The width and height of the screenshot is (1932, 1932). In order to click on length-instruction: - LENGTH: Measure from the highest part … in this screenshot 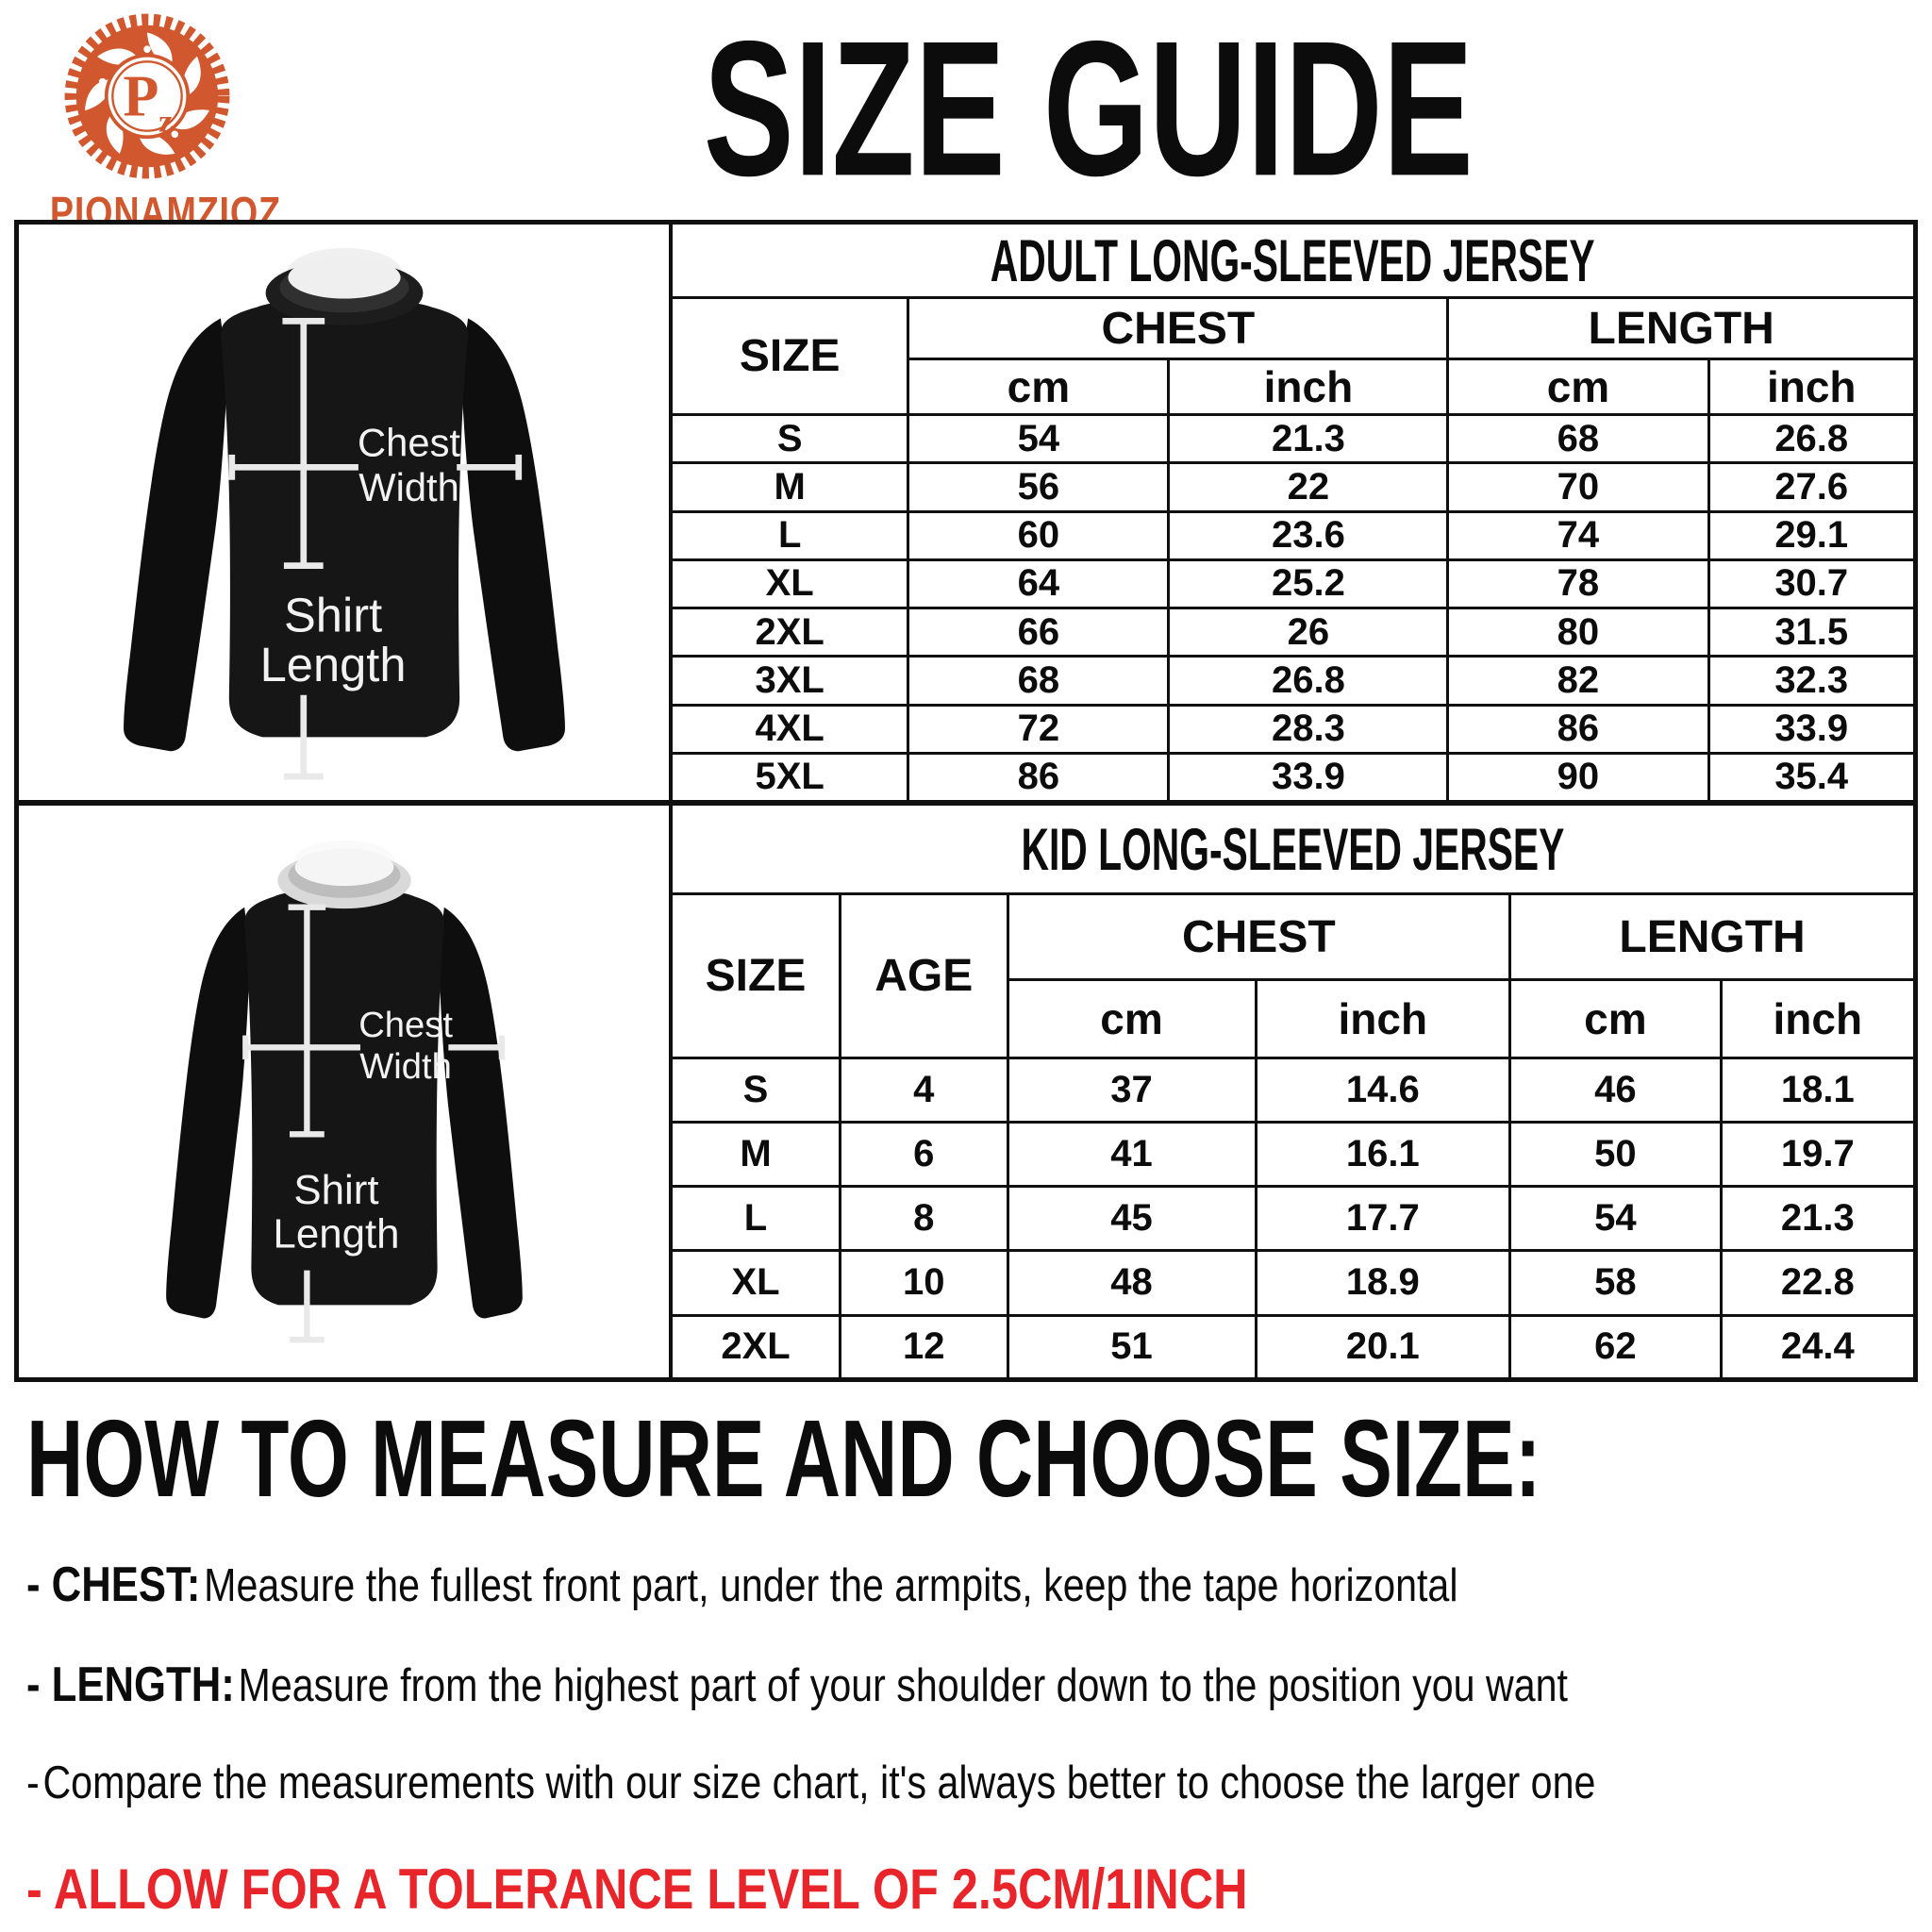, I will do `click(969, 1685)`.